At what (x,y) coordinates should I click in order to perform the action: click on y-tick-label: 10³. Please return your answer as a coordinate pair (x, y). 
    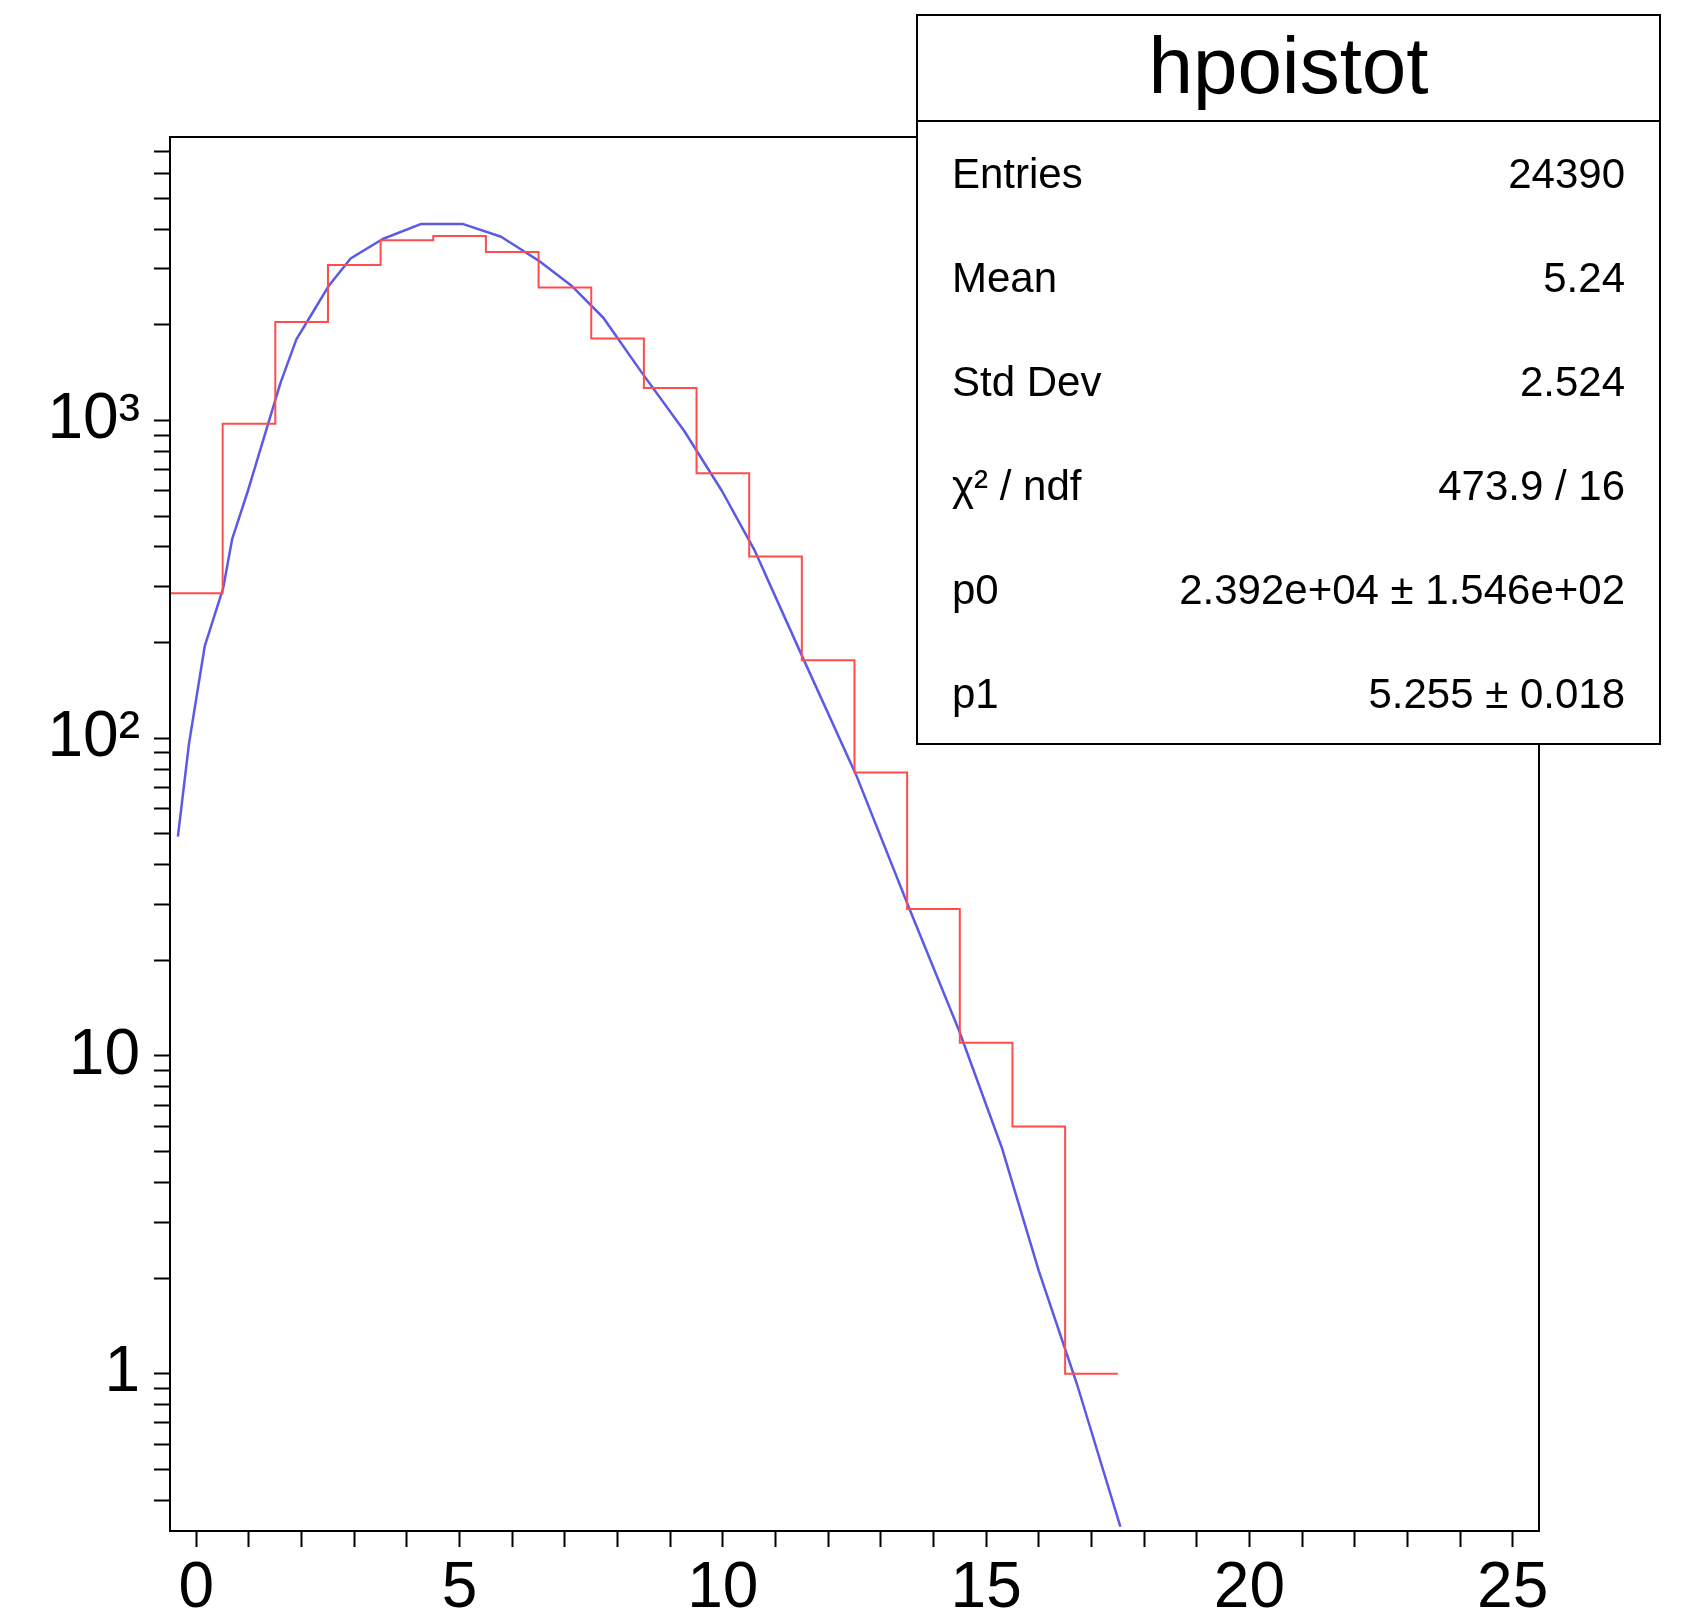
    Looking at the image, I should click on (93, 416).